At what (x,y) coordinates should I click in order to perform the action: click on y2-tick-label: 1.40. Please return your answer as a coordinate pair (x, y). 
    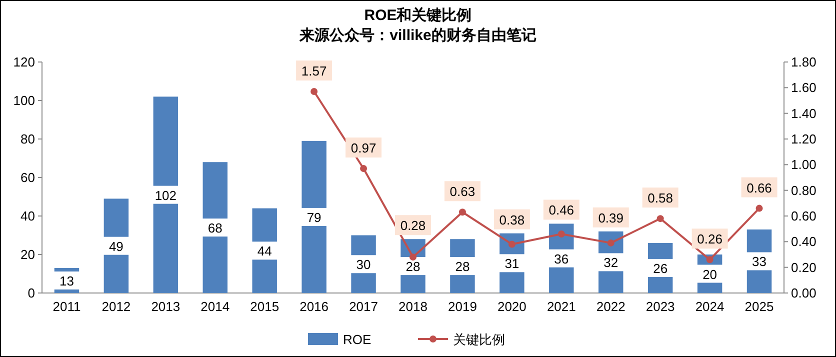
    Looking at the image, I should click on (803, 113).